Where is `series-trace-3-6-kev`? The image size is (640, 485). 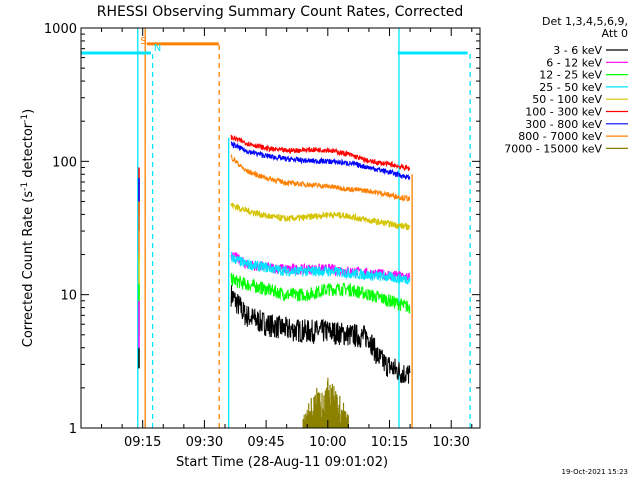
series-trace-3-6-kev is located at coordinates (320, 334).